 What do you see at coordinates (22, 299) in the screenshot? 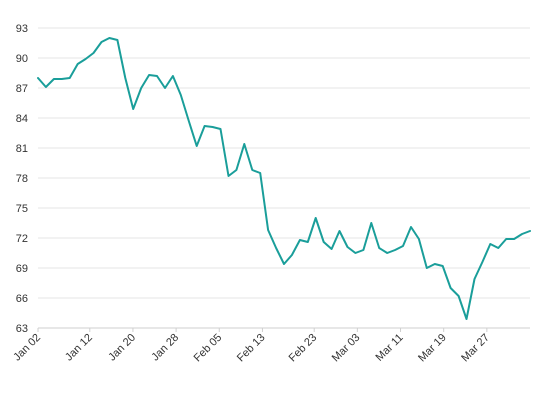
I see `y-tick-label: 66` at bounding box center [22, 299].